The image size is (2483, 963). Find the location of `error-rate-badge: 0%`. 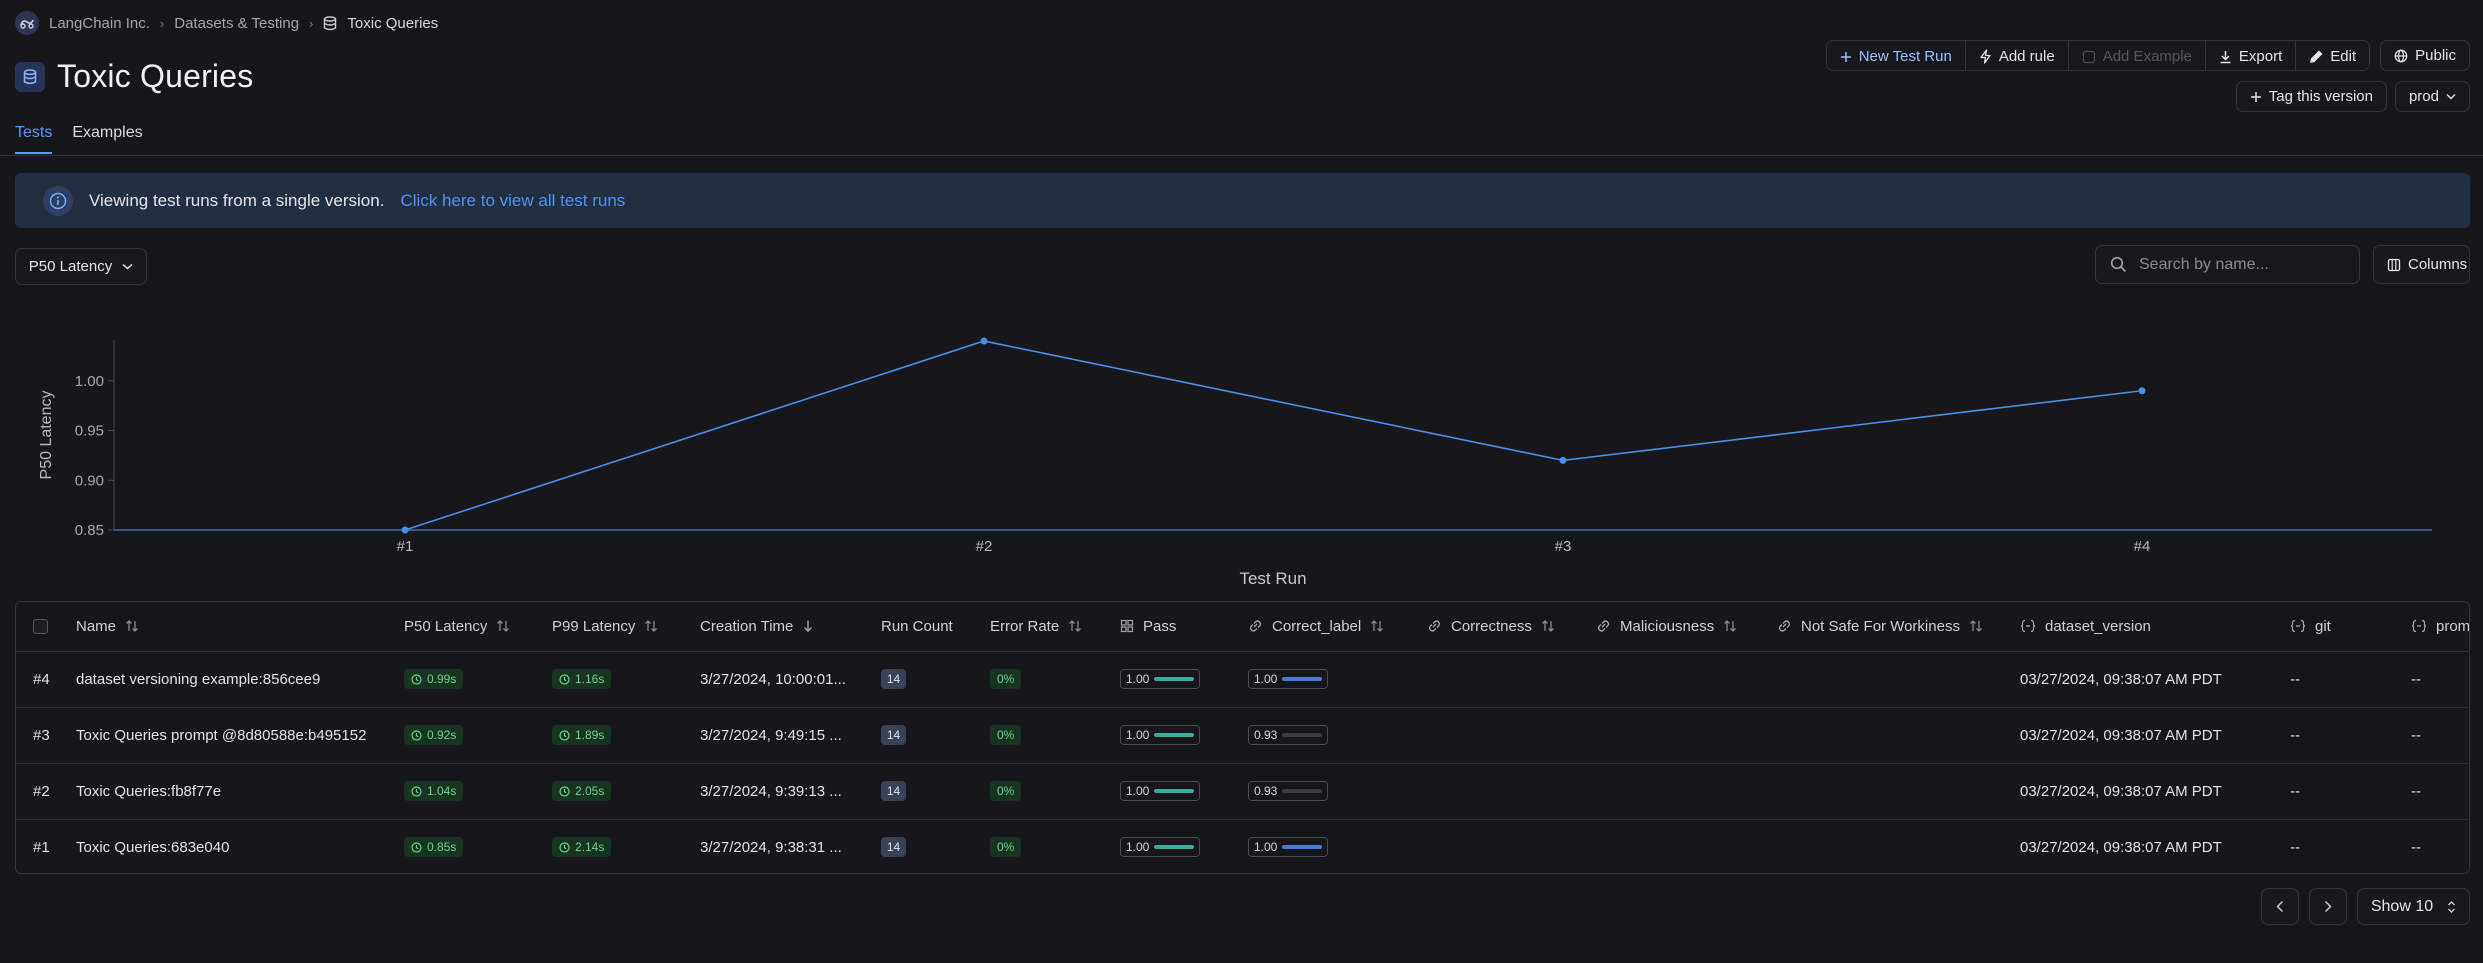

error-rate-badge: 0% is located at coordinates (1006, 679).